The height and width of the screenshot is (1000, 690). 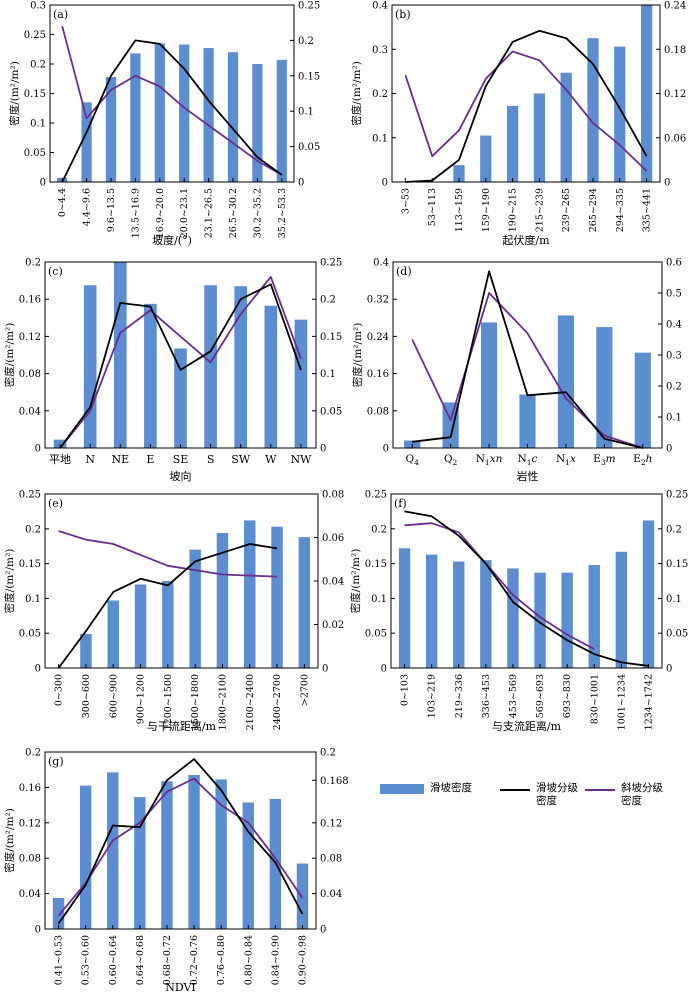 I want to click on ytick-right-g-2: 0.08, so click(x=331, y=859).